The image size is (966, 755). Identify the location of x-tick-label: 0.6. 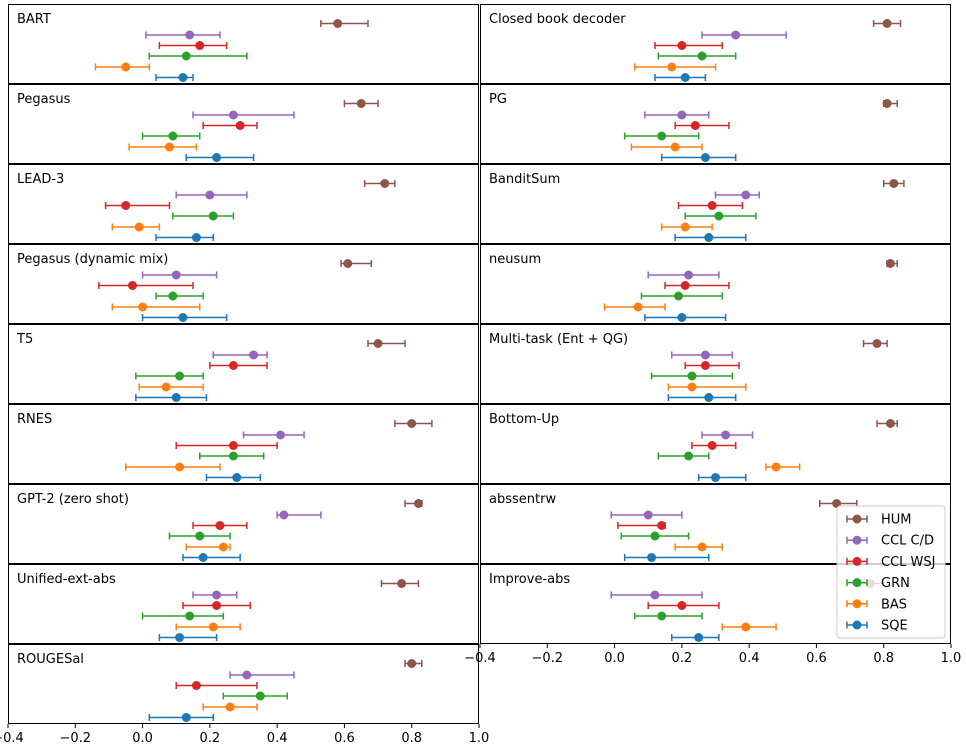
(344, 738).